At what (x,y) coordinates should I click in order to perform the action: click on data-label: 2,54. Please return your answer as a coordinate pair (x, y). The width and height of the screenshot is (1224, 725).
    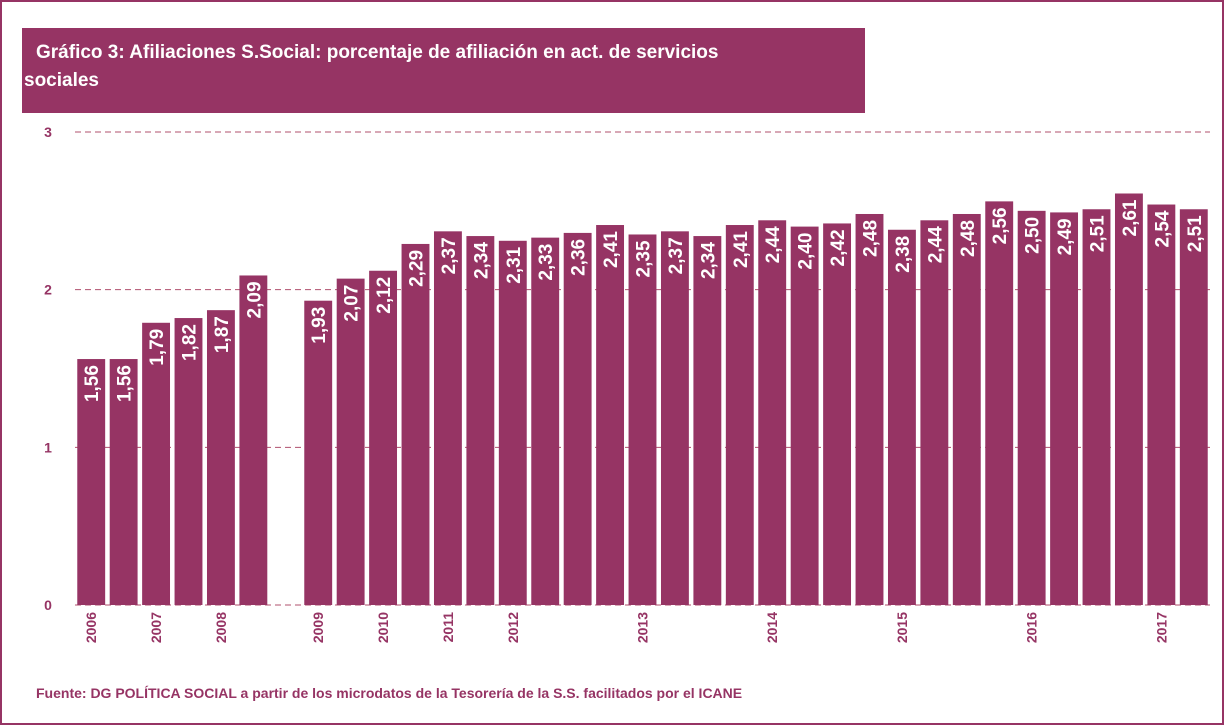
    Looking at the image, I should click on (1162, 228).